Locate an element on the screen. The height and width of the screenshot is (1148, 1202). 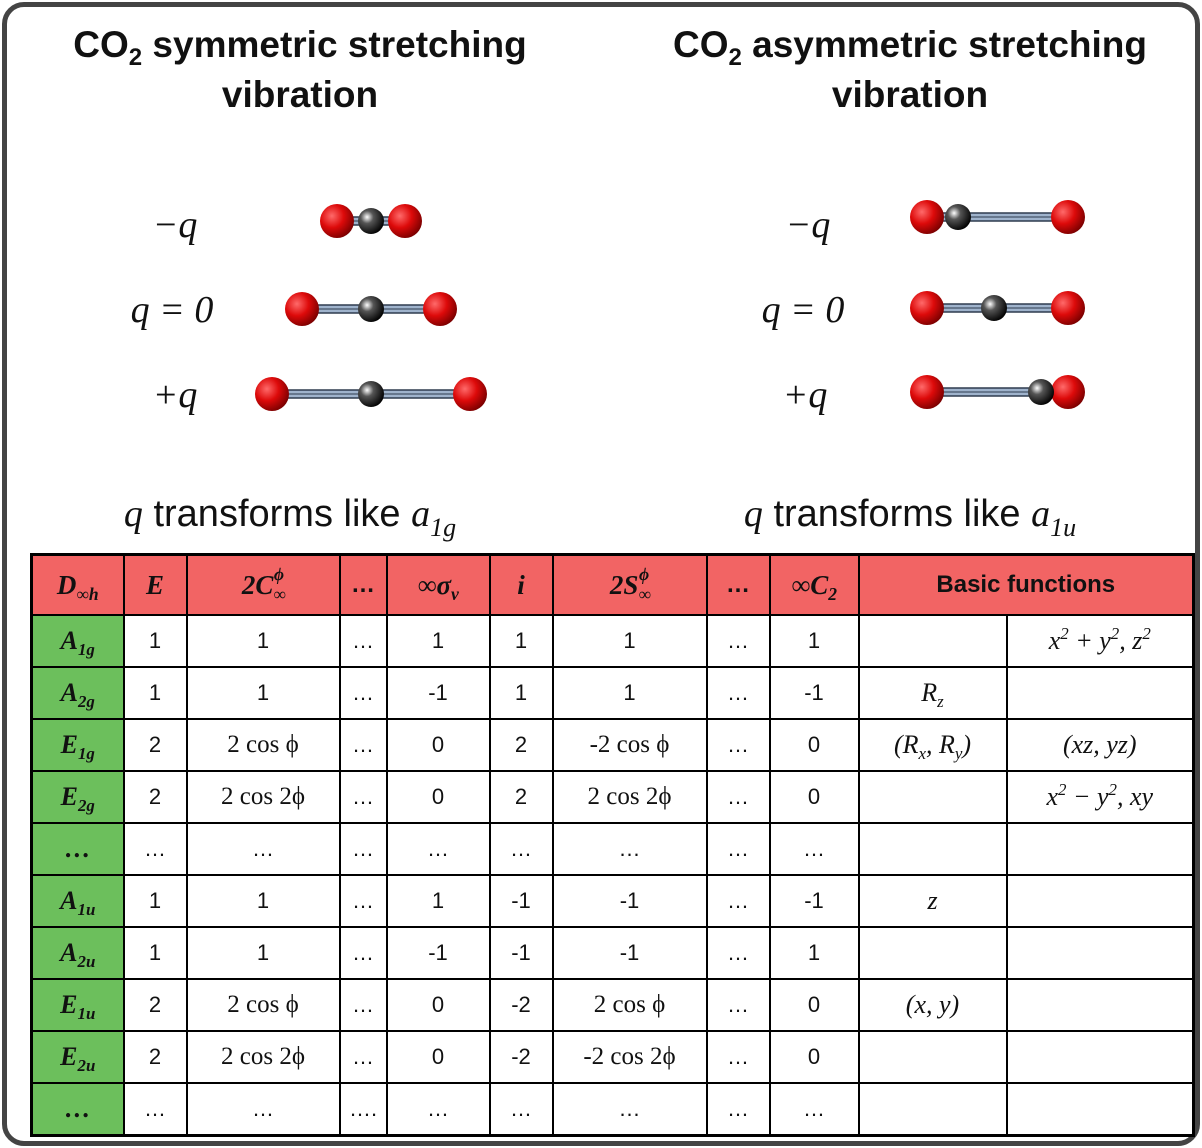
table-row: A1u 1 1 … 1 -1 -1 … -1 z is located at coordinates (612, 901).